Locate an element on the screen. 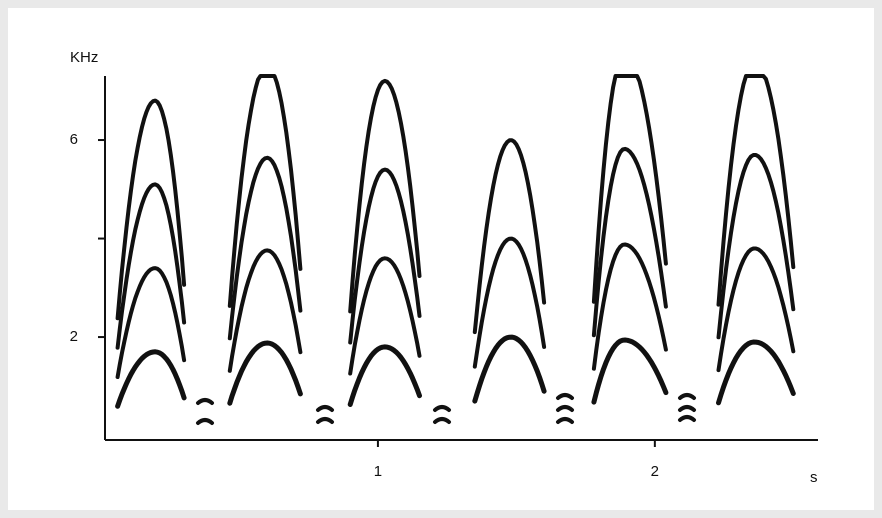  x-tick-label: 1 is located at coordinates (378, 471).